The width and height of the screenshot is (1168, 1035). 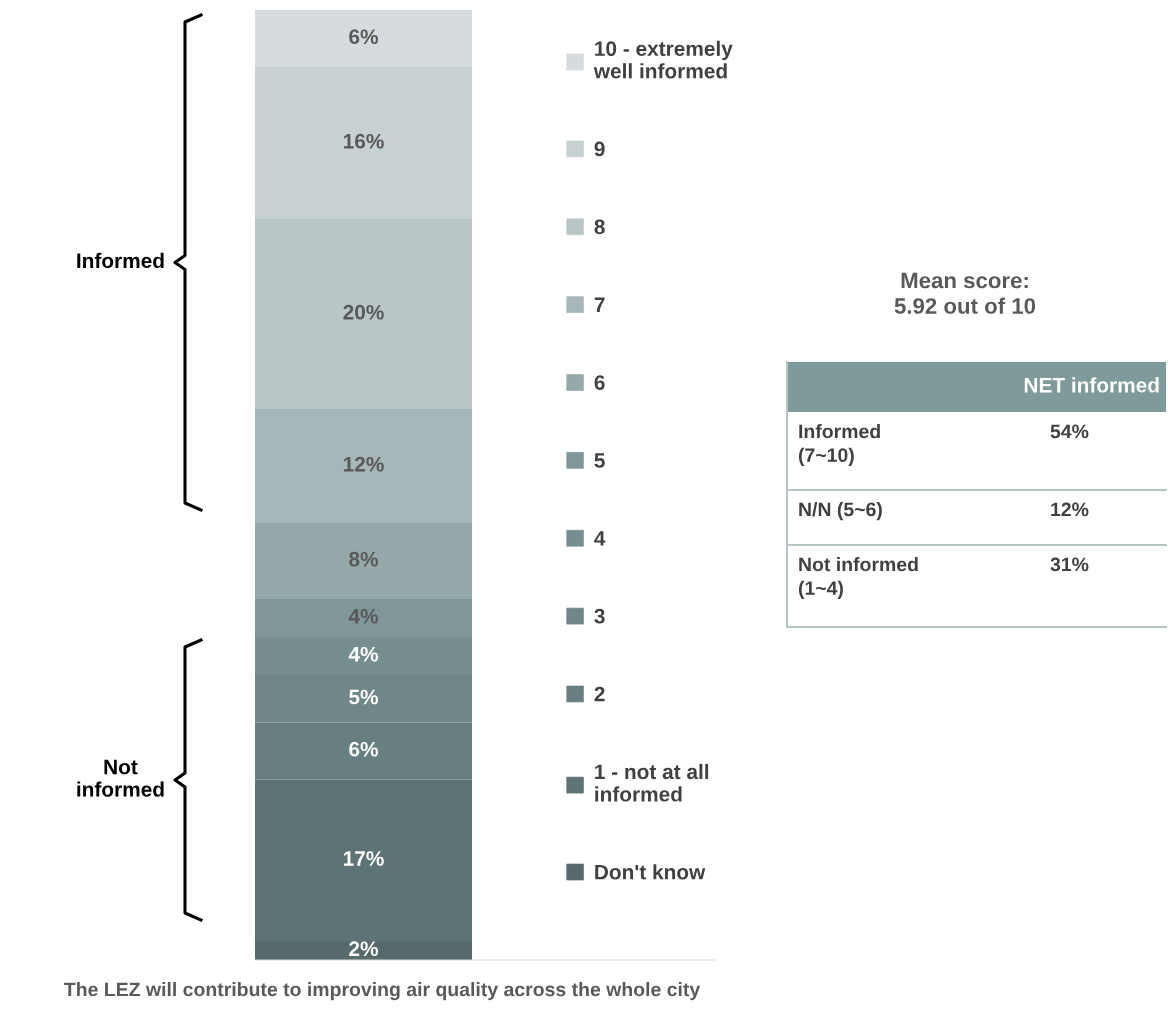 What do you see at coordinates (663, 59) in the screenshot?
I see `legend-label: 10 - extremely well informed` at bounding box center [663, 59].